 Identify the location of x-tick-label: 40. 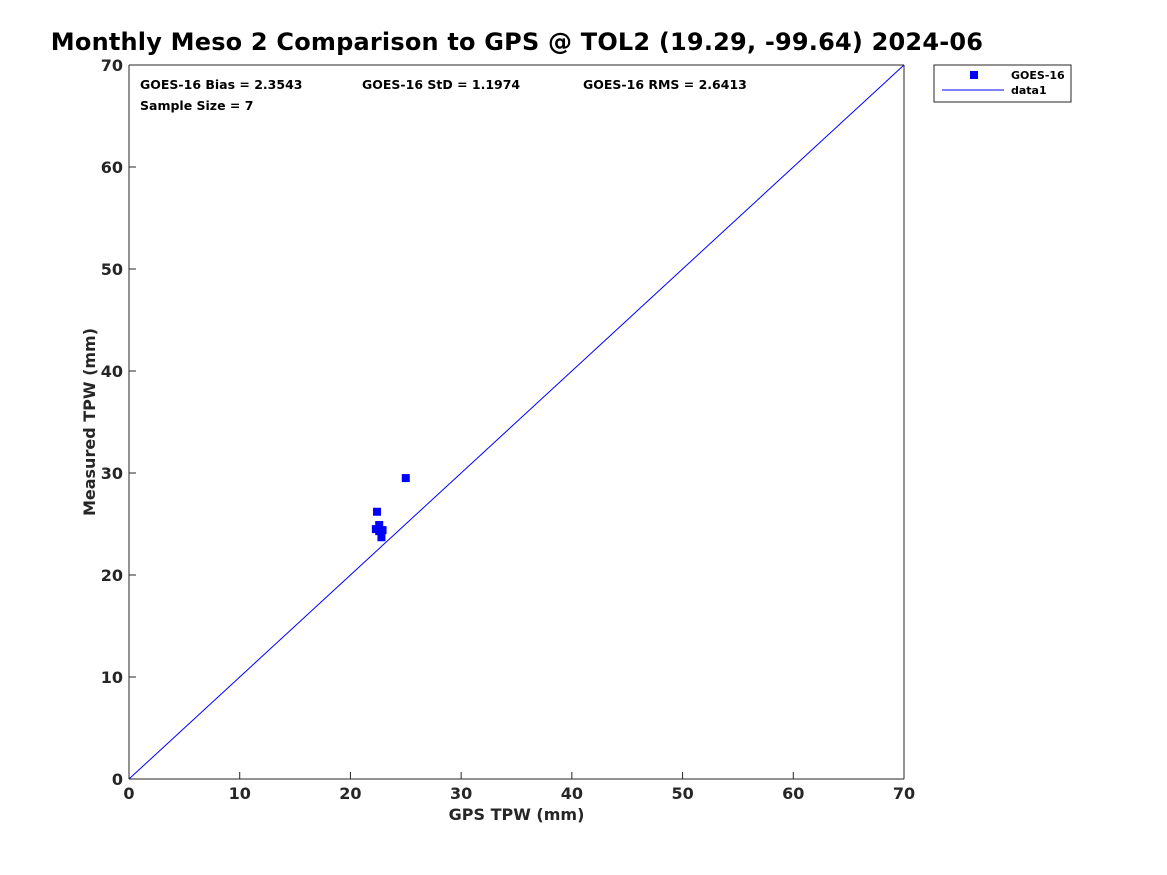
(572, 793).